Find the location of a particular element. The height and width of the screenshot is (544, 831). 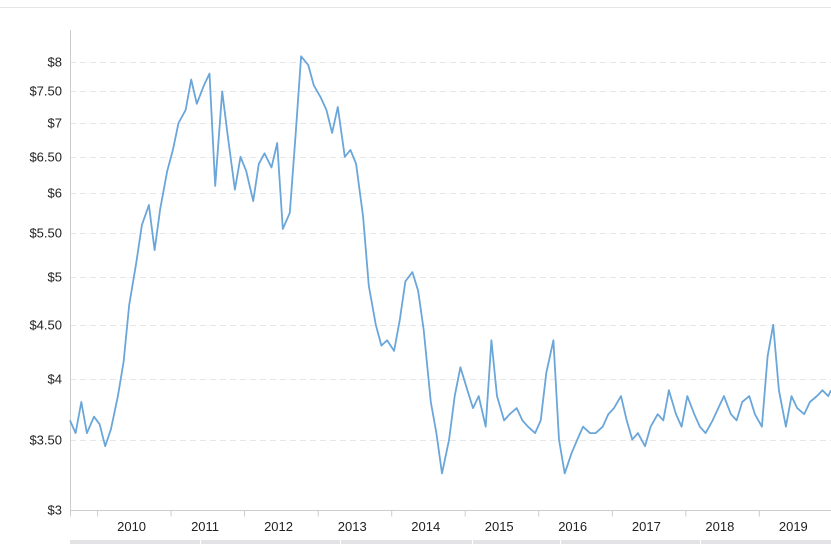

x-tick-label: 2015 is located at coordinates (499, 526).